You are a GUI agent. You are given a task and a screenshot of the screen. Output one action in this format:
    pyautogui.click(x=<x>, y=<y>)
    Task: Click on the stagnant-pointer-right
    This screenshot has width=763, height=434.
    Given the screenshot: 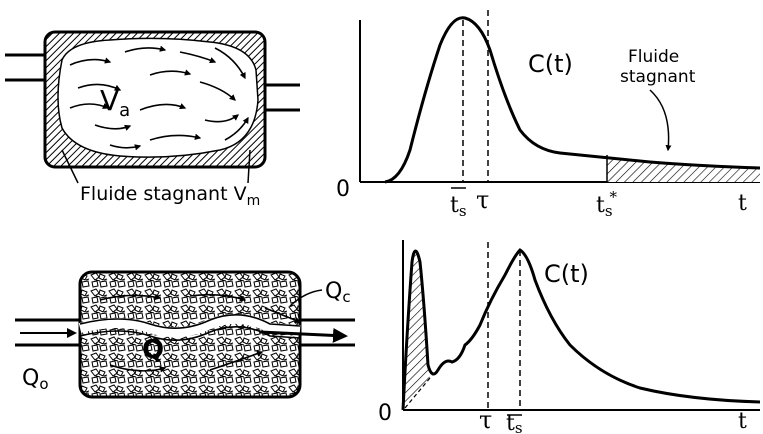 What is the action you would take?
    pyautogui.click(x=249, y=166)
    